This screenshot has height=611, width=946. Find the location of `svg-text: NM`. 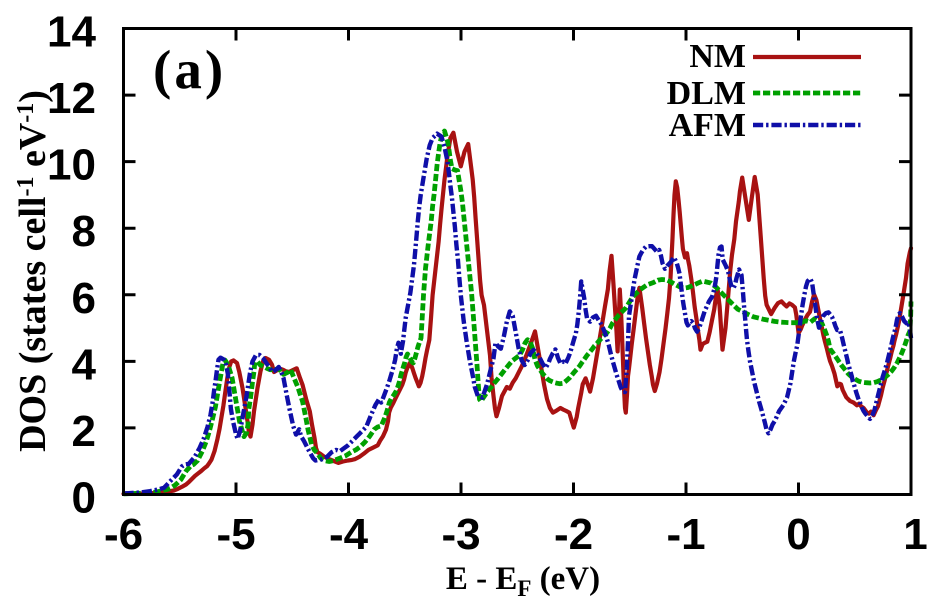

svg-text: NM is located at coordinates (717, 56).